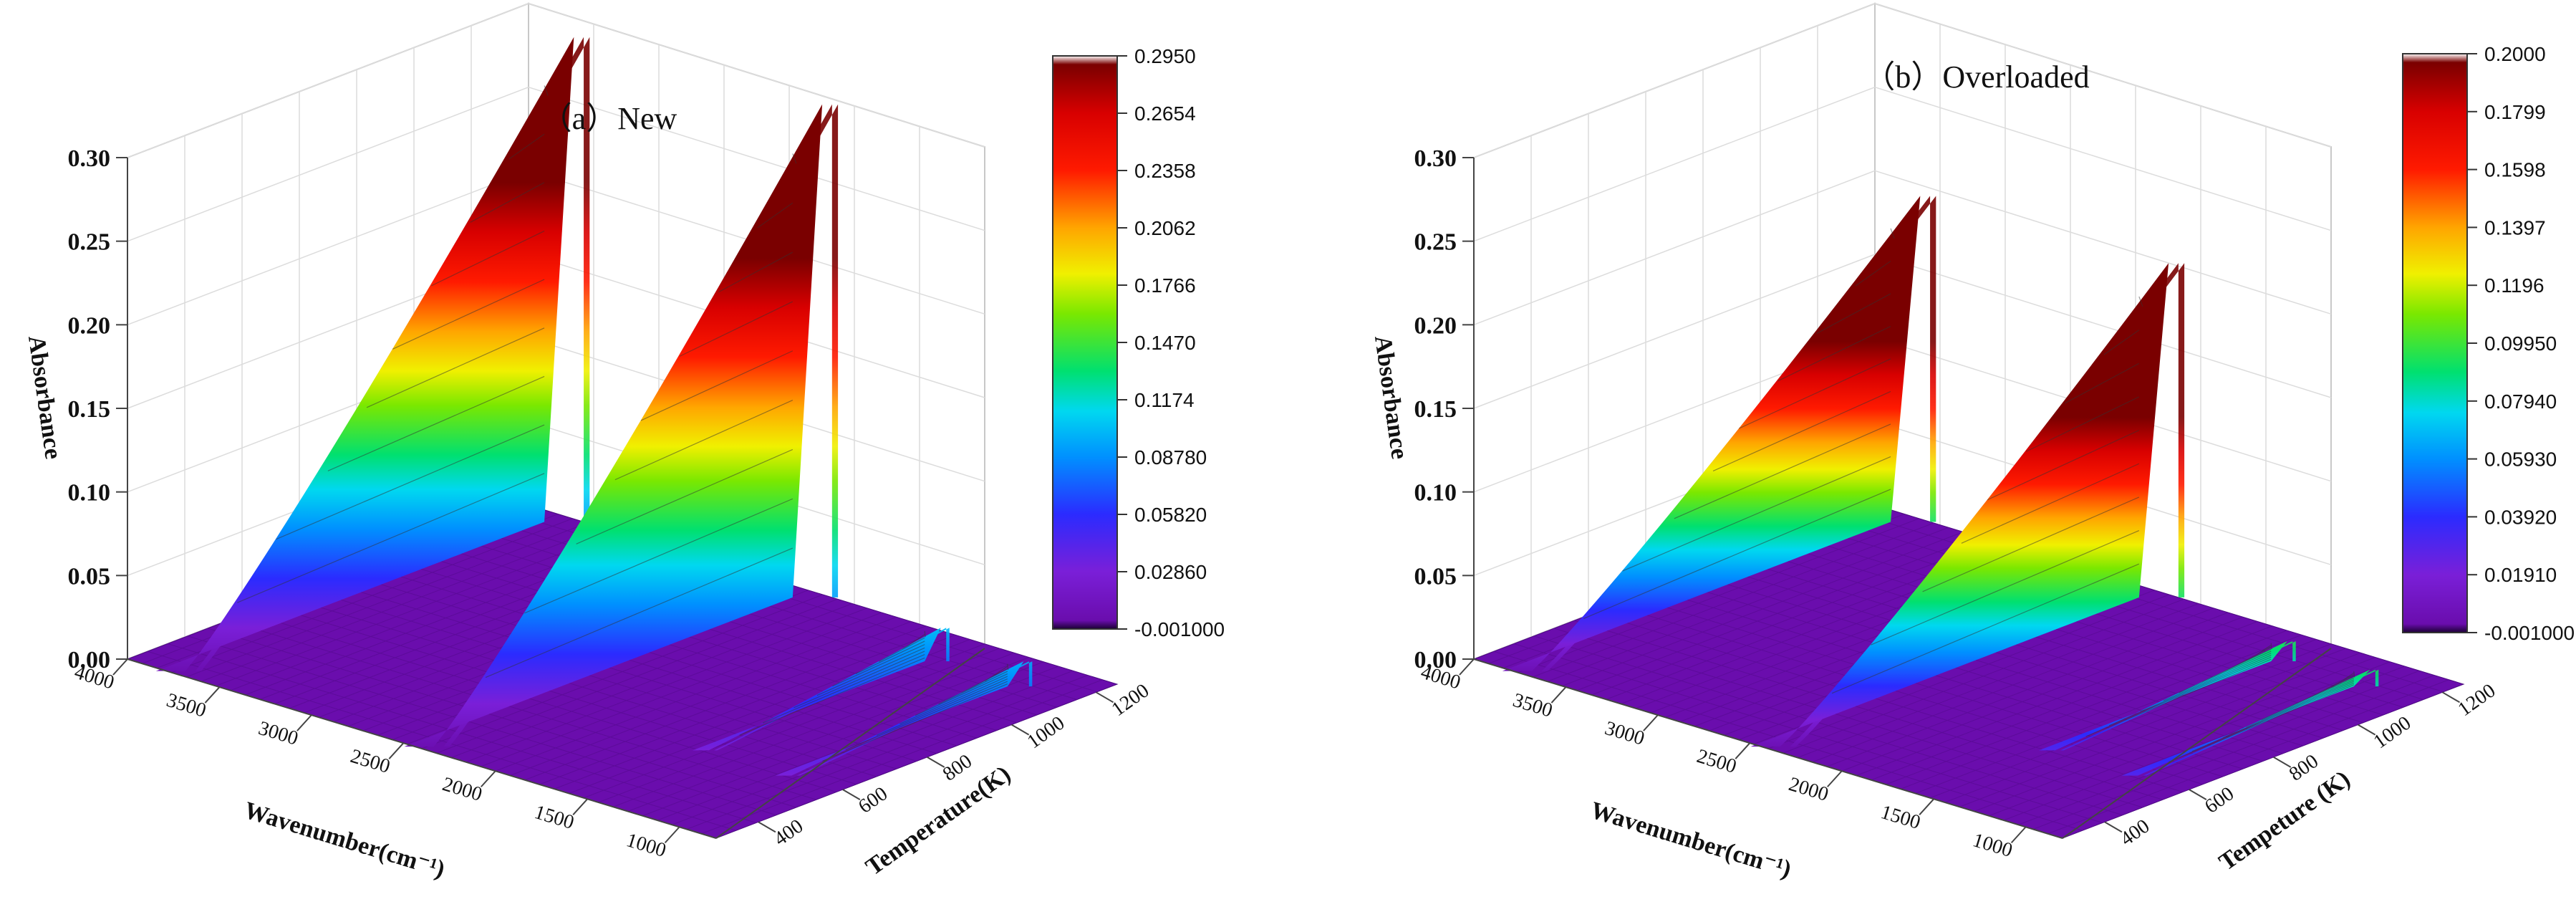 This screenshot has width=2576, height=912. What do you see at coordinates (1170, 572) in the screenshot?
I see `colorbar-tick-label: 0.02860` at bounding box center [1170, 572].